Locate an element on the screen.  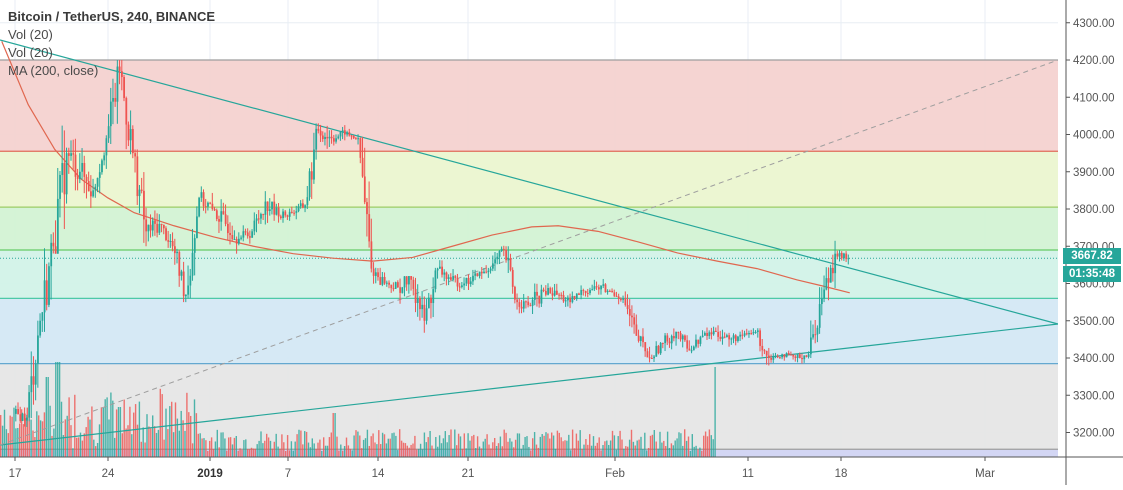
price-tick-label: 3200.00 is located at coordinates (1094, 434).